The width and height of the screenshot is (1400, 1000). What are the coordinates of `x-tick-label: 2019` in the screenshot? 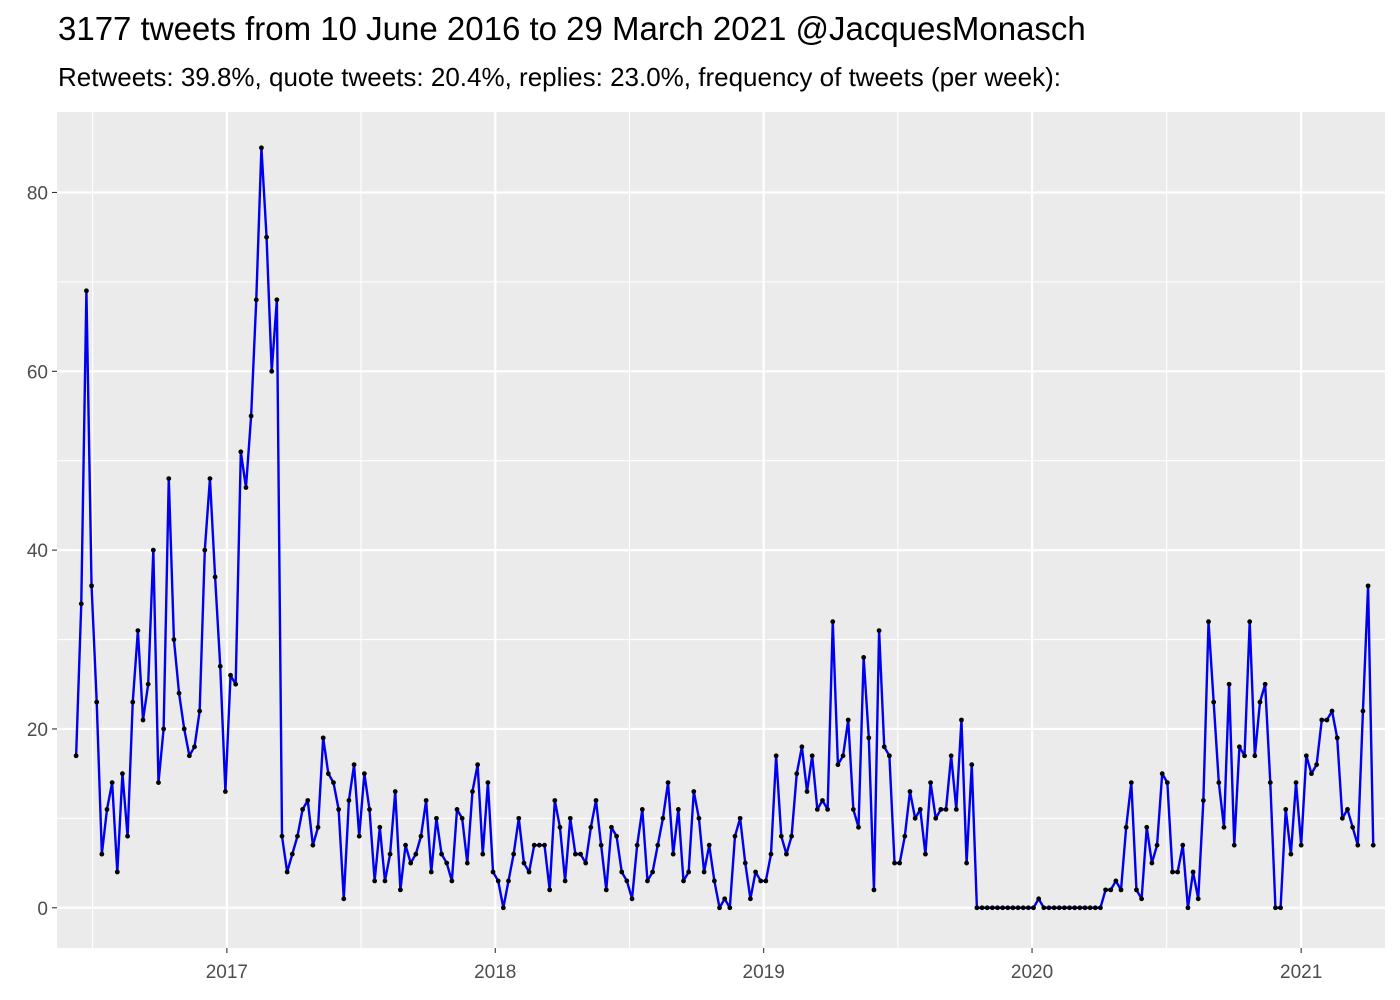 It's located at (764, 972).